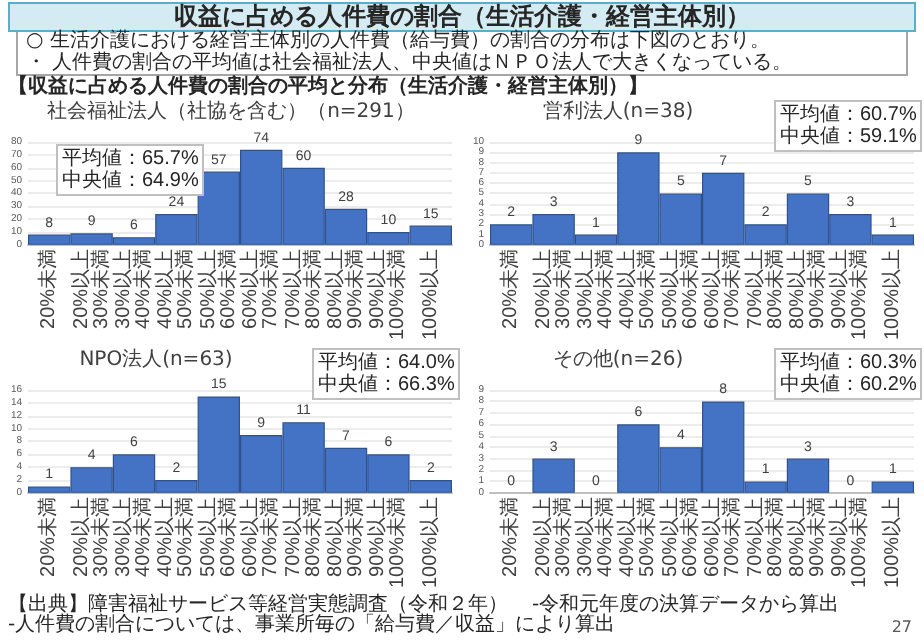  Describe the element at coordinates (231, 111) in the screenshot. I see `chart-title: 社会福祉法人（社協を含む）（n=291）` at that location.